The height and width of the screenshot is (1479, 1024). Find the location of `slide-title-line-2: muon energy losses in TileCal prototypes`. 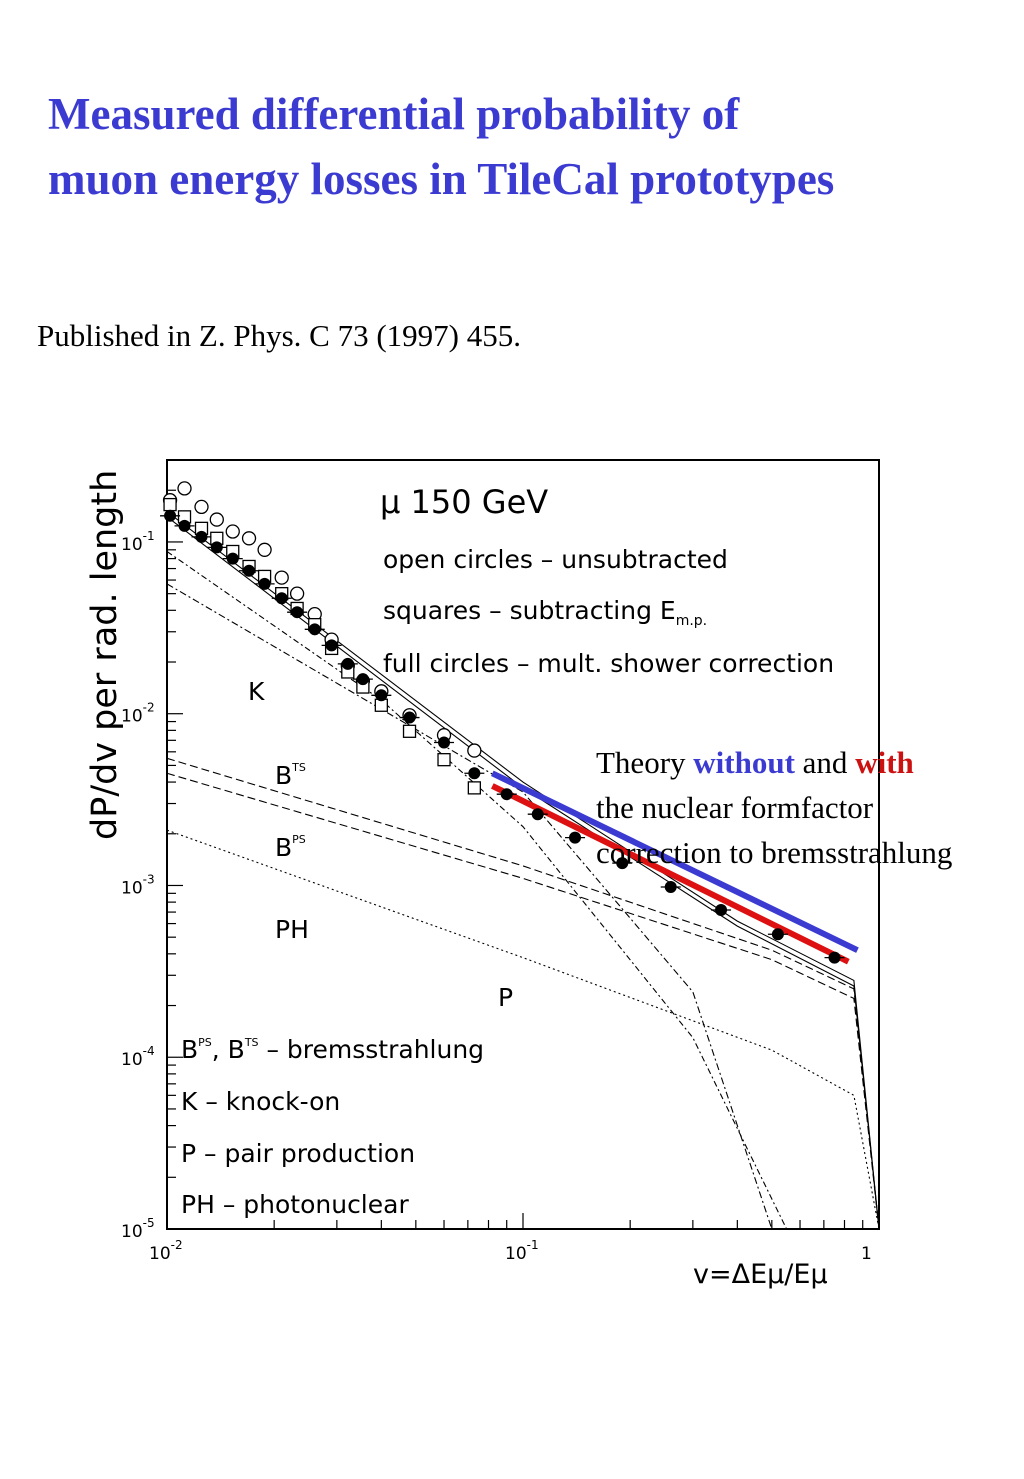

slide-title-line-2: muon energy losses in TileCal prototypes is located at coordinates (441, 179).